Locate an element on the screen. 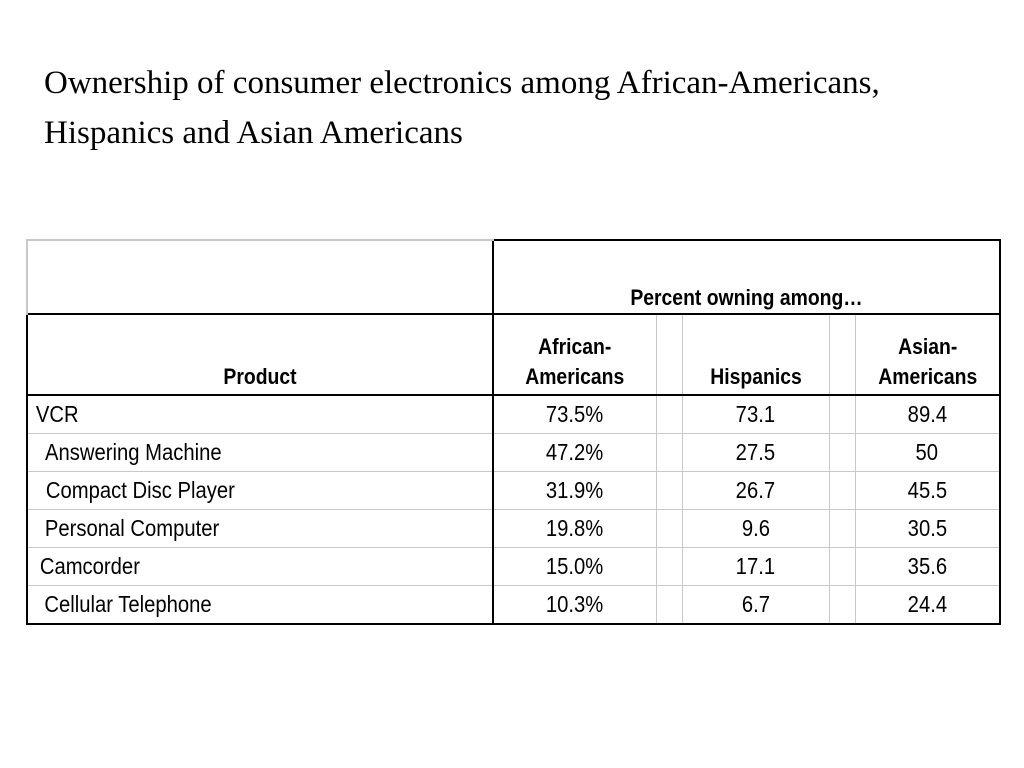  asian-americans-value: 50 is located at coordinates (927, 452).